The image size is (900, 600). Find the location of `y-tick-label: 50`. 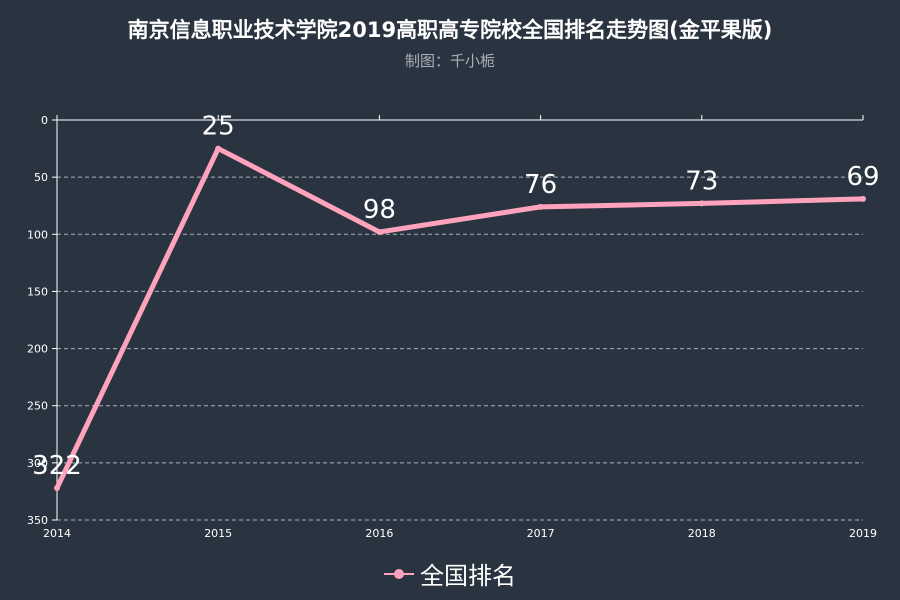

y-tick-label: 50 is located at coordinates (41, 177).